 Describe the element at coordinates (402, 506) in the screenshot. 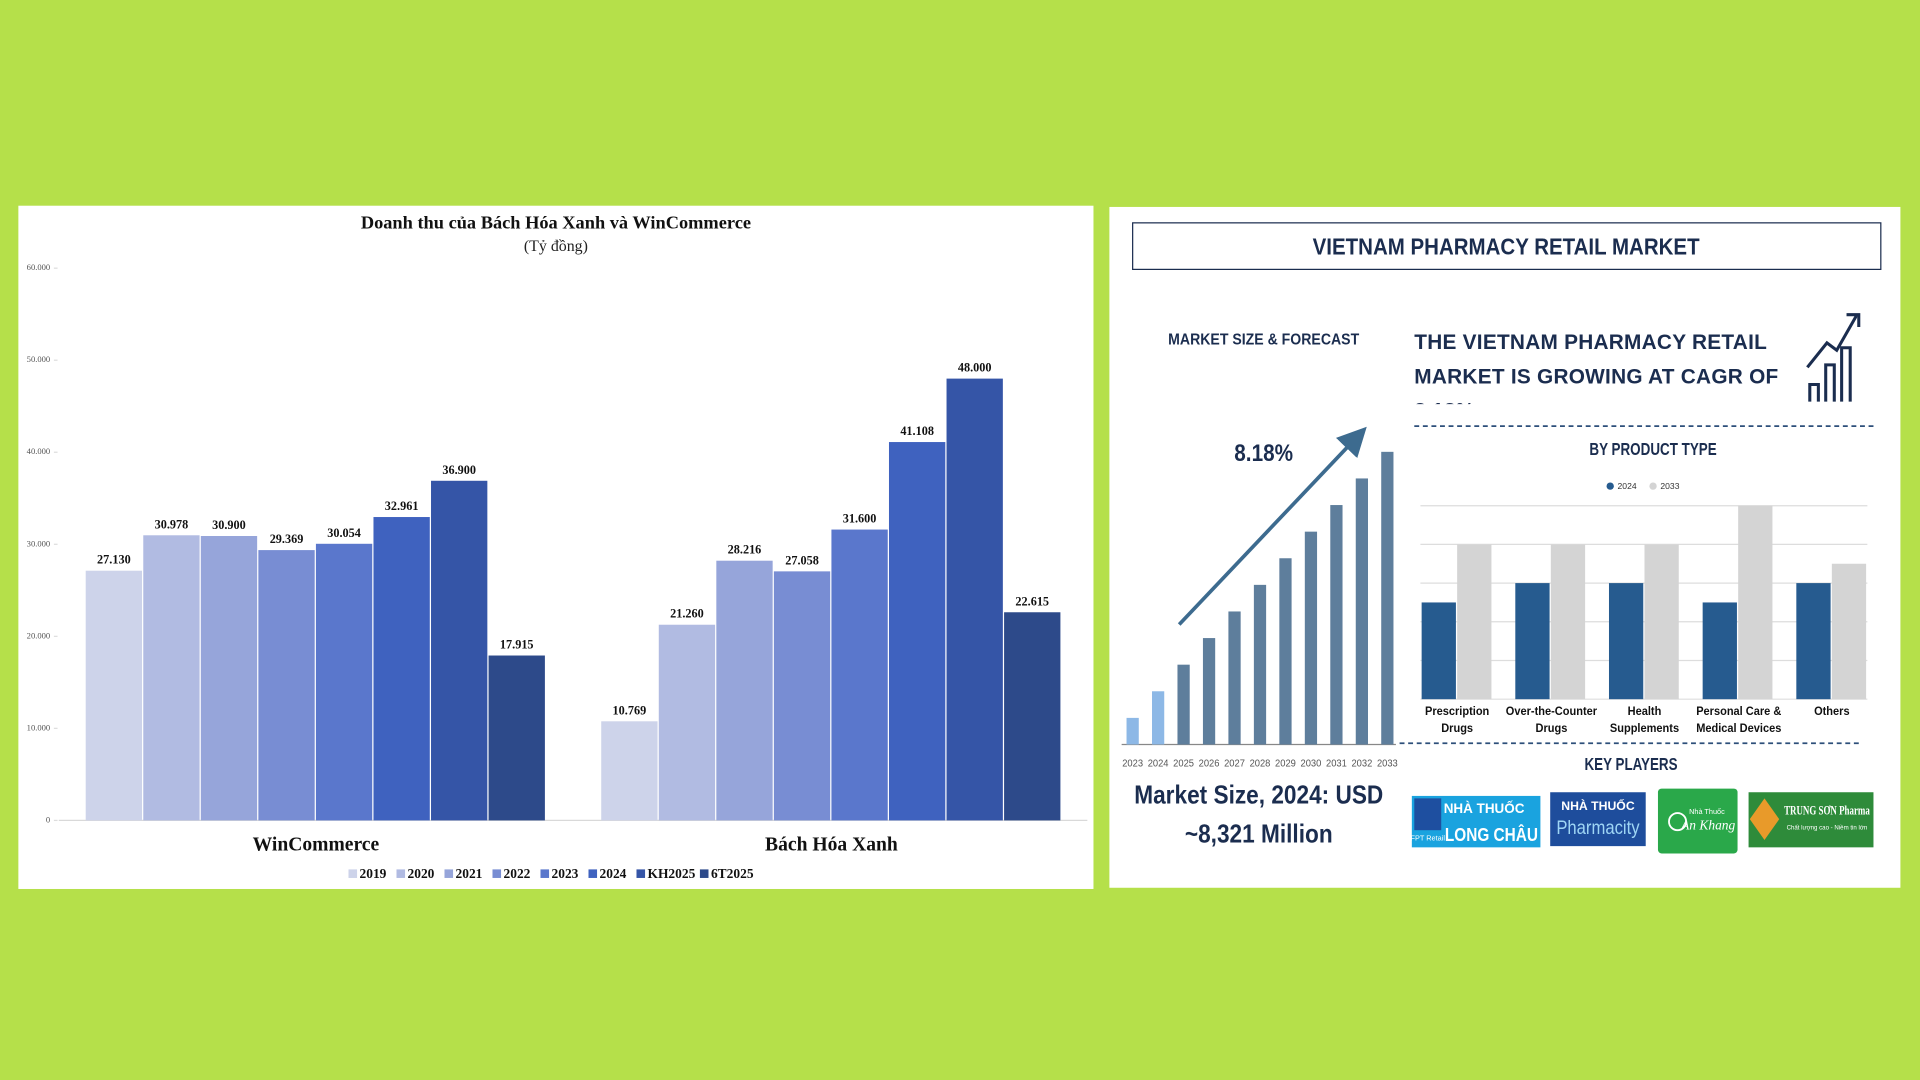

I see `value-label: 32.961` at that location.